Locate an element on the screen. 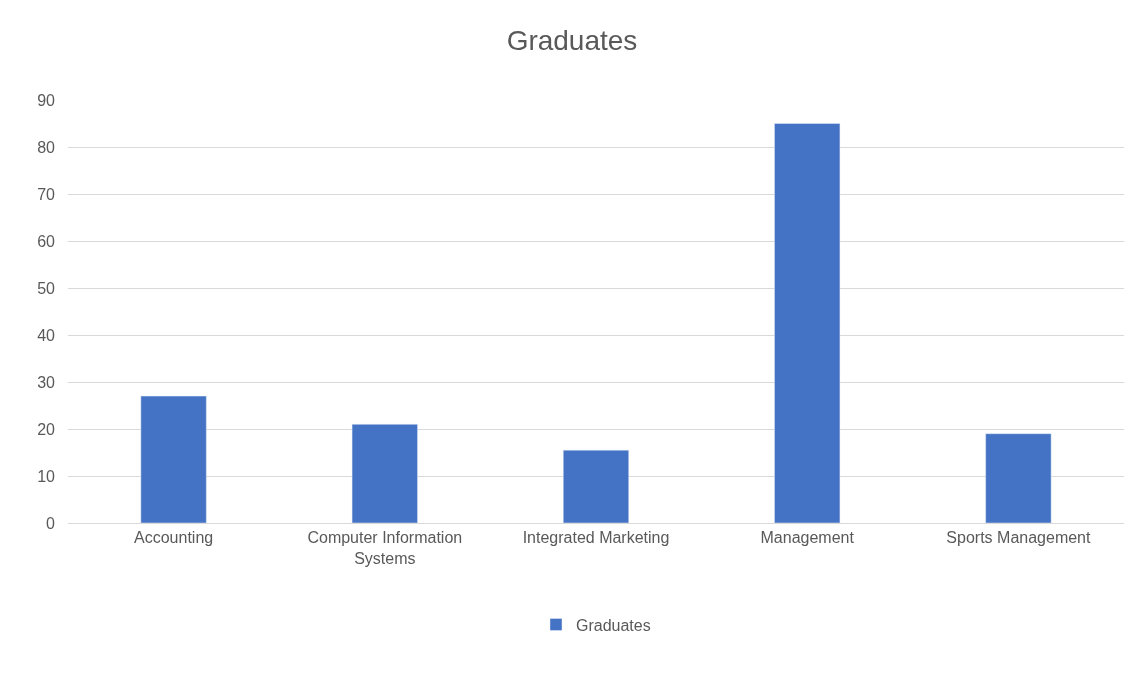 This screenshot has width=1144, height=673. y-tick-label: 50 is located at coordinates (46, 288).